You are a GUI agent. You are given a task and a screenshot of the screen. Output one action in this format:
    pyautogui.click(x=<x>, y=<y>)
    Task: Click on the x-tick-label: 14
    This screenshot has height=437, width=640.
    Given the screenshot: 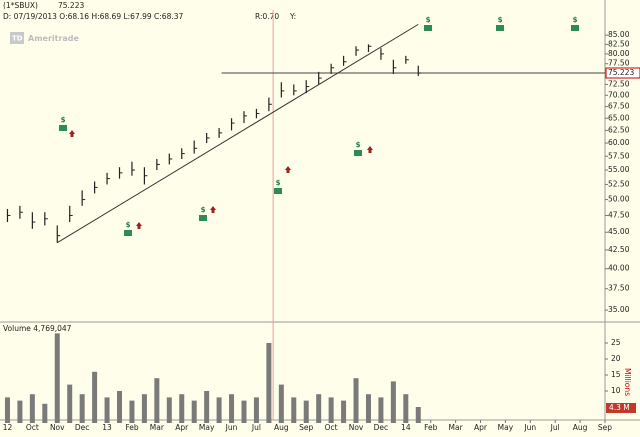 What is the action you would take?
    pyautogui.click(x=406, y=427)
    